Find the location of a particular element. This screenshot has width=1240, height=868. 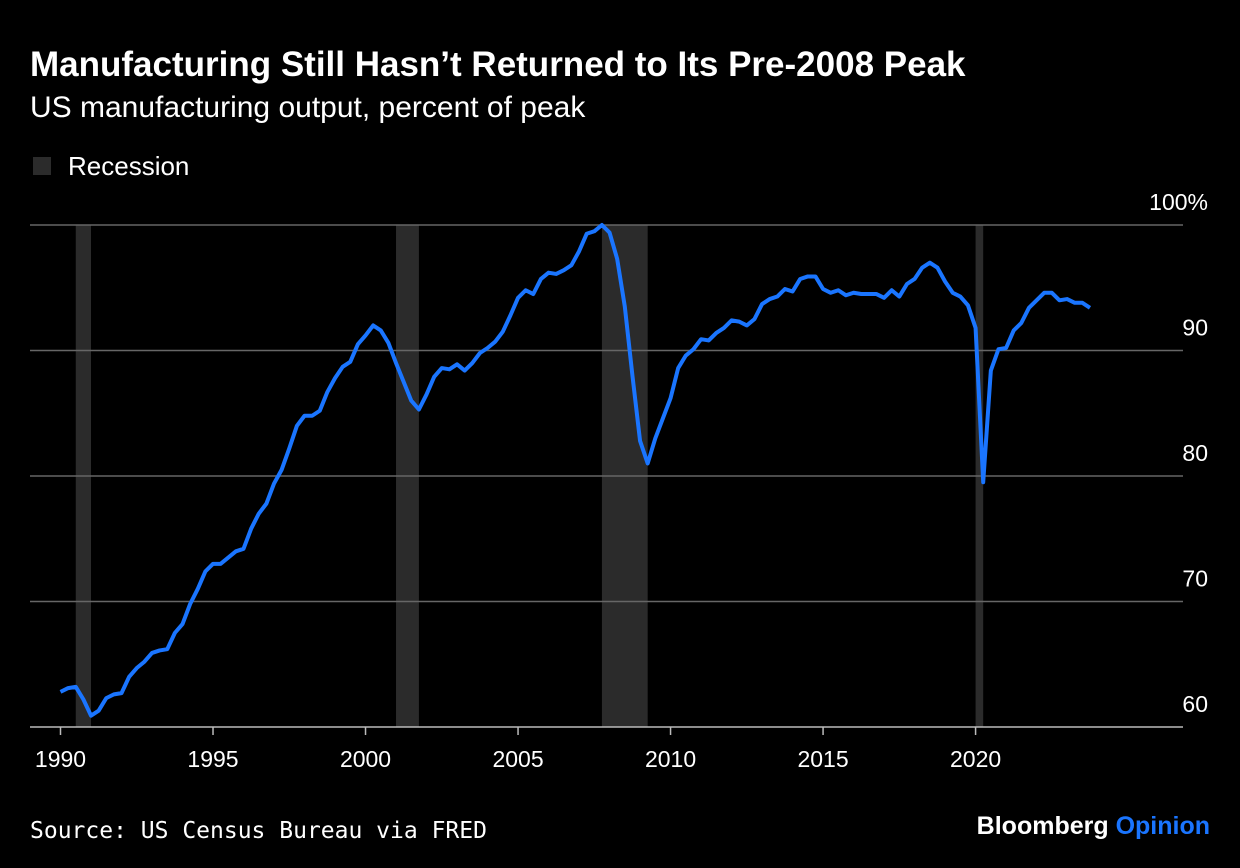

x-tick-label: 2020 is located at coordinates (975, 759).